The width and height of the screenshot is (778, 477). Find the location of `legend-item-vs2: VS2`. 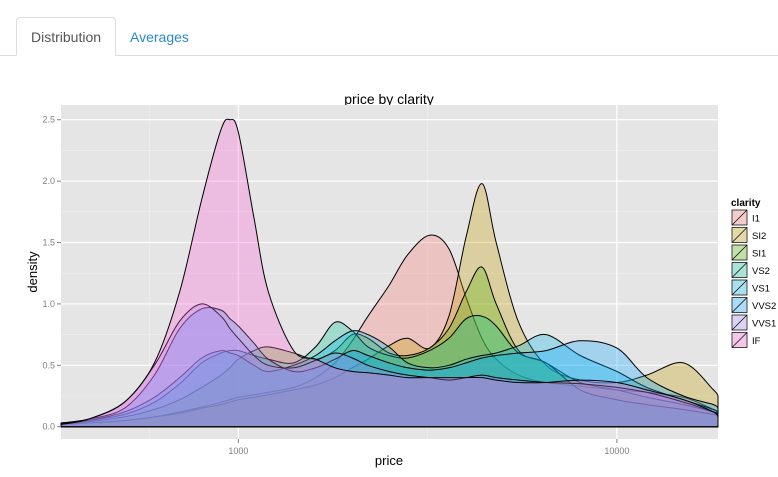

legend-item-vs2: VS2 is located at coordinates (750, 270).